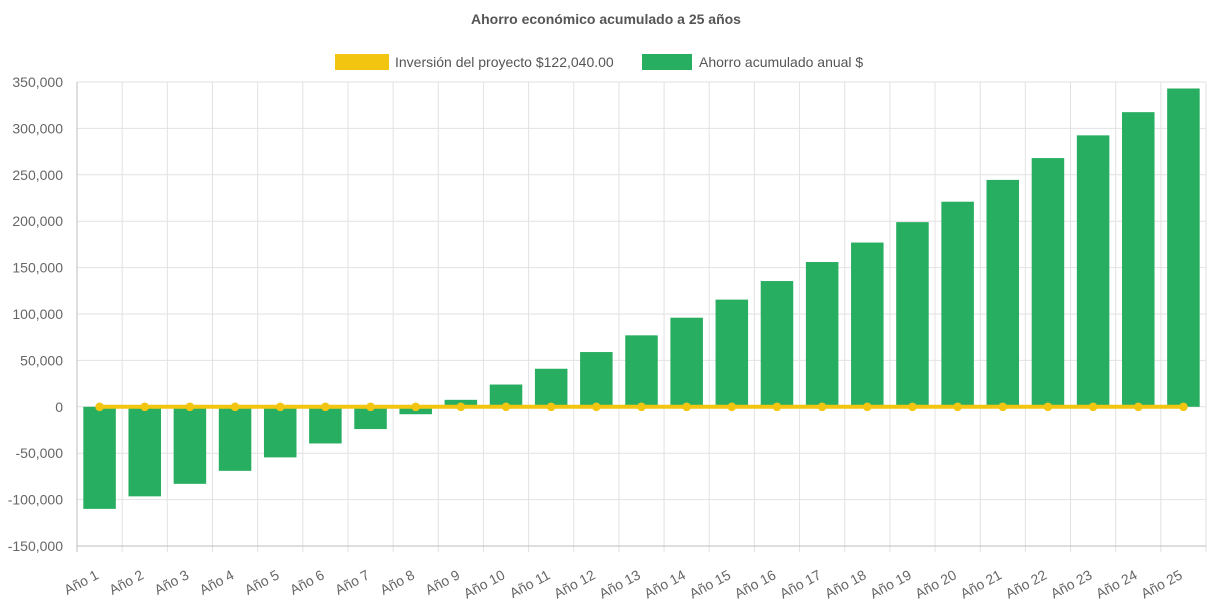  I want to click on x-tick-label: Año 20, so click(935, 583).